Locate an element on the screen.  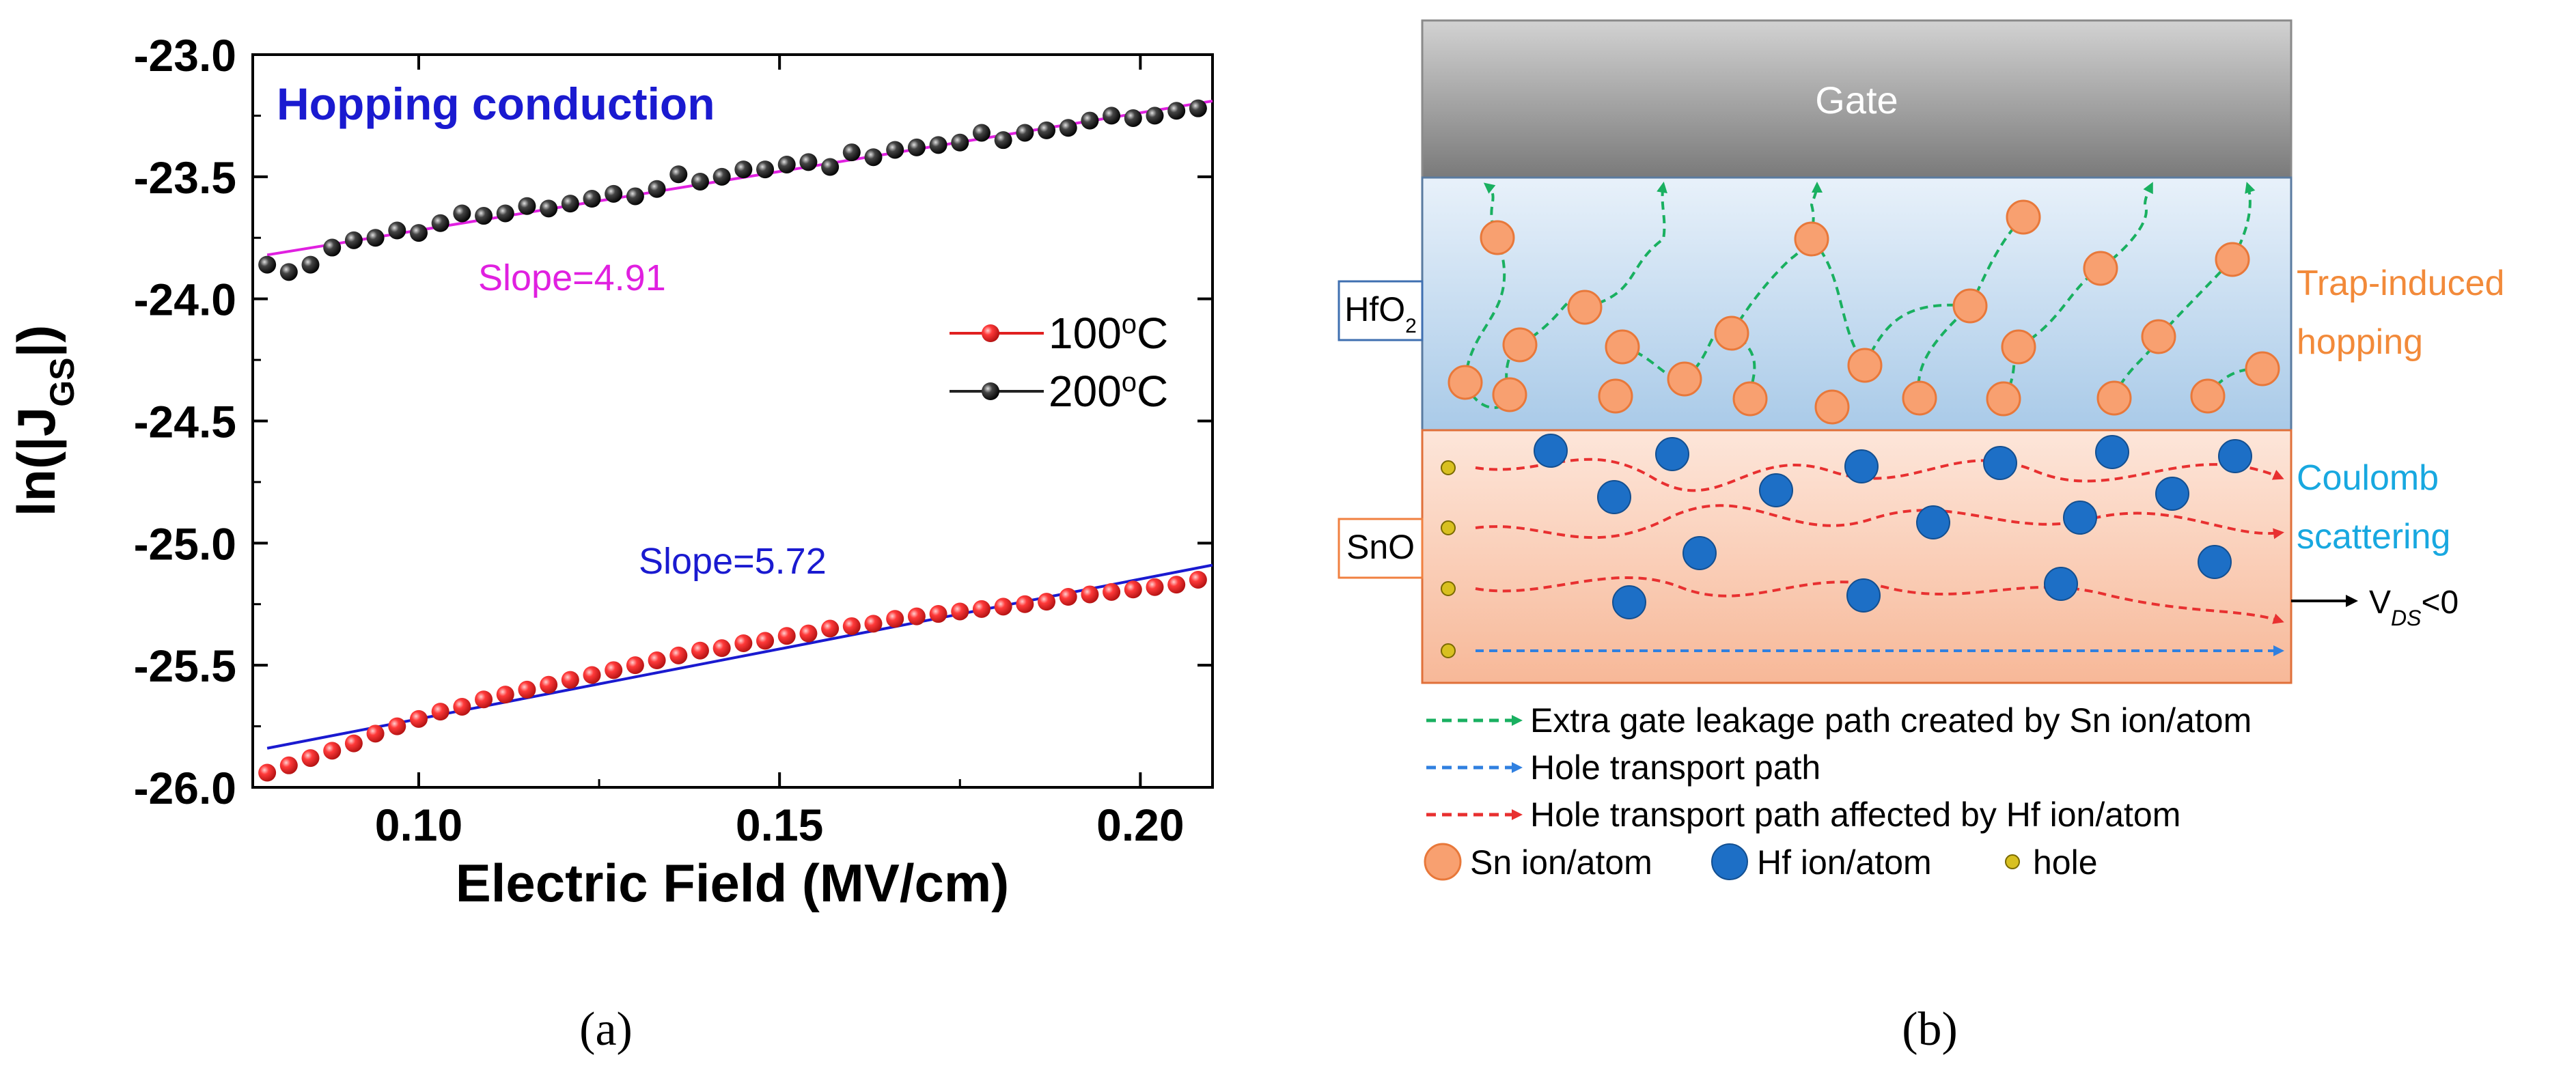
gate-label: Gate is located at coordinates (1857, 100).